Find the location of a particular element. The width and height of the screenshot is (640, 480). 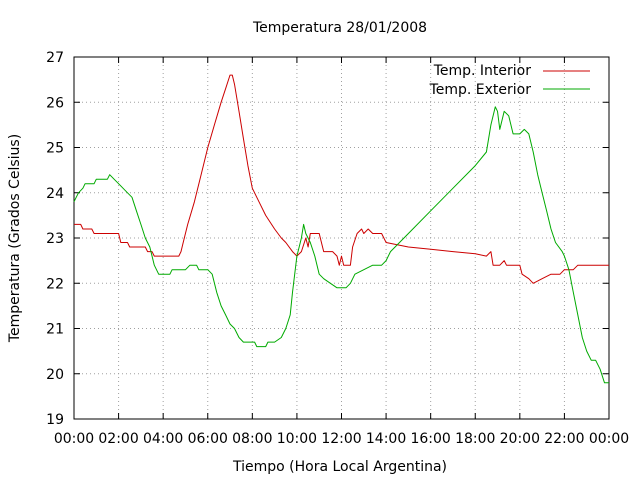

legend-label-exterior: Temp. Exterior is located at coordinates (480, 90).